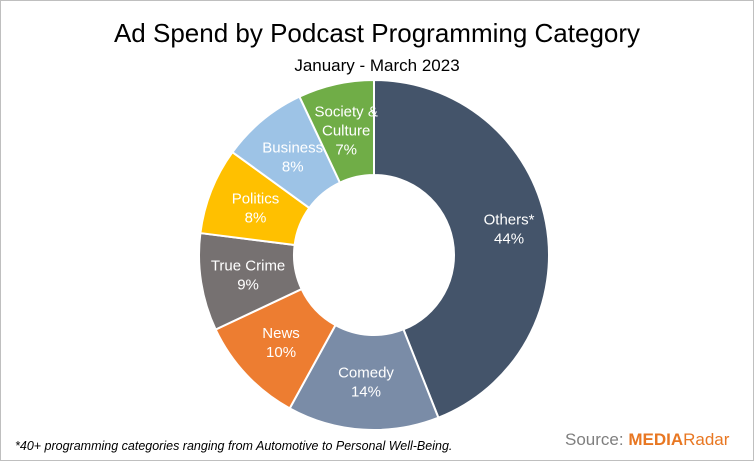 The height and width of the screenshot is (461, 754). I want to click on slice-label-society-culture: Society & Culture 7%, so click(345, 131).